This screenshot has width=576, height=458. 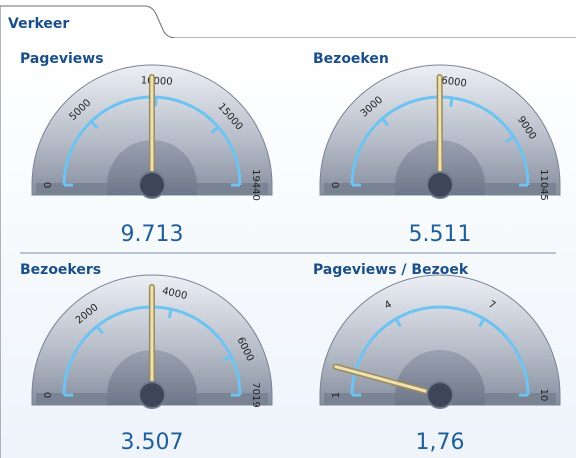 I want to click on needle, so click(x=387, y=380).